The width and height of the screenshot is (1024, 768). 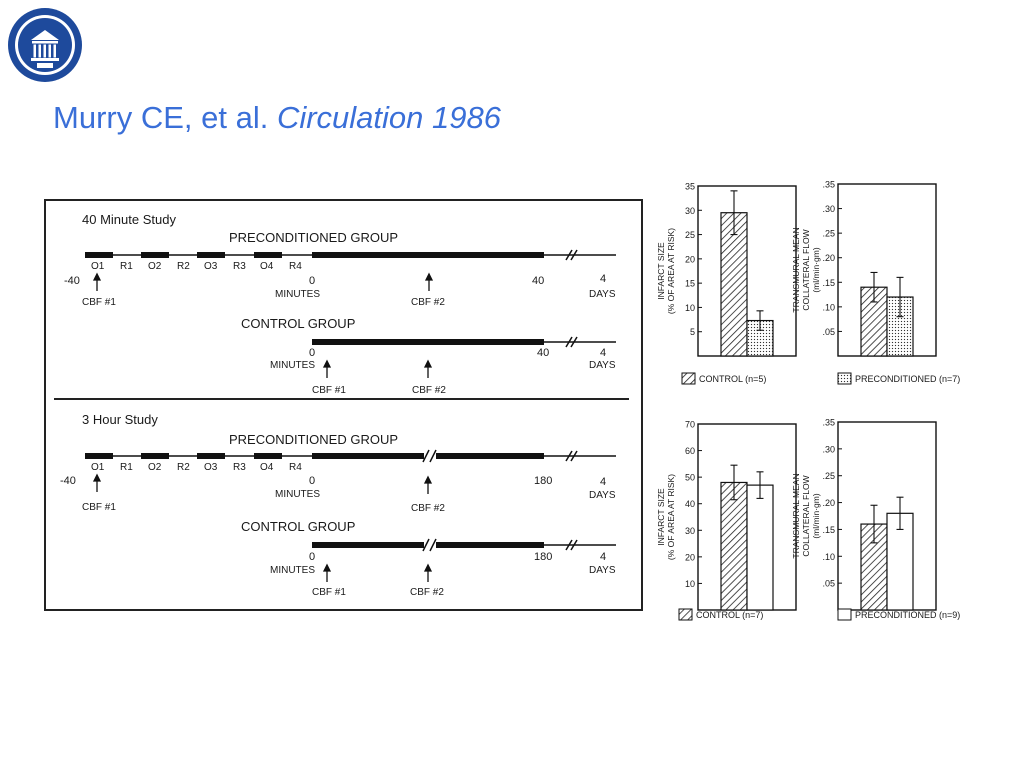 What do you see at coordinates (603, 557) in the screenshot?
I see `study2-control-days-num: 4` at bounding box center [603, 557].